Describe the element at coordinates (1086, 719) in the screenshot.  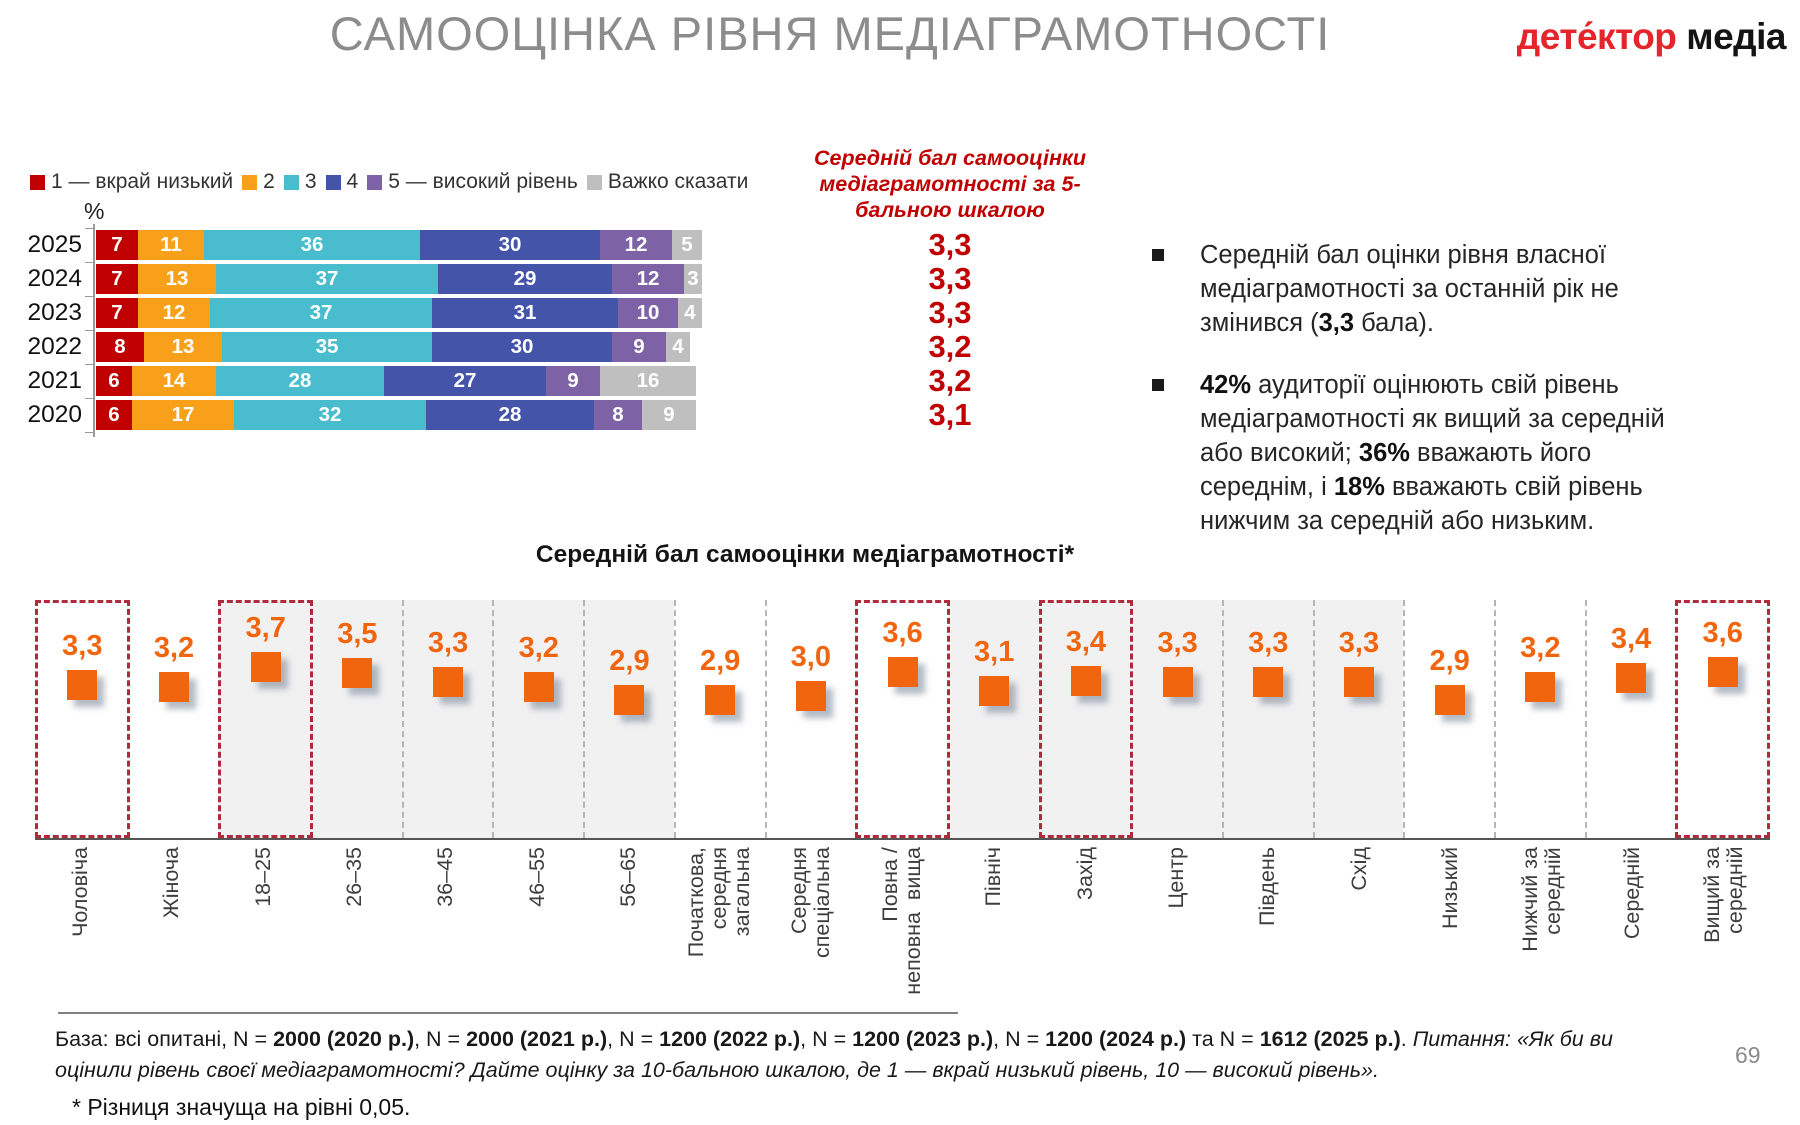
I see `scatter-column-significant: 3,4` at that location.